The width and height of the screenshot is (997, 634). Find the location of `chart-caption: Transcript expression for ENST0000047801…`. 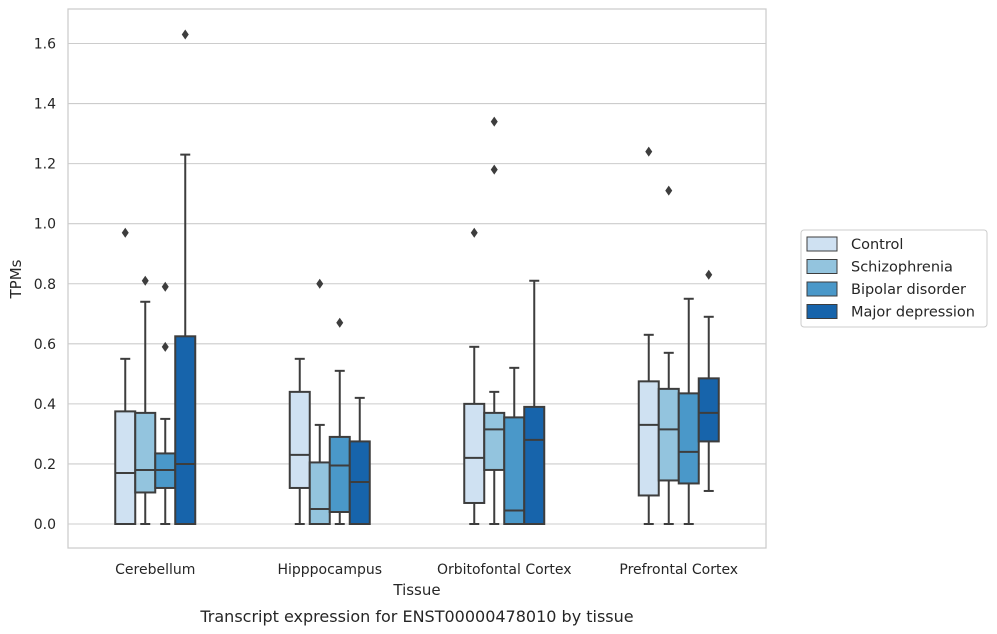

chart-caption: Transcript expression for ENST0000047801… is located at coordinates (416, 616).